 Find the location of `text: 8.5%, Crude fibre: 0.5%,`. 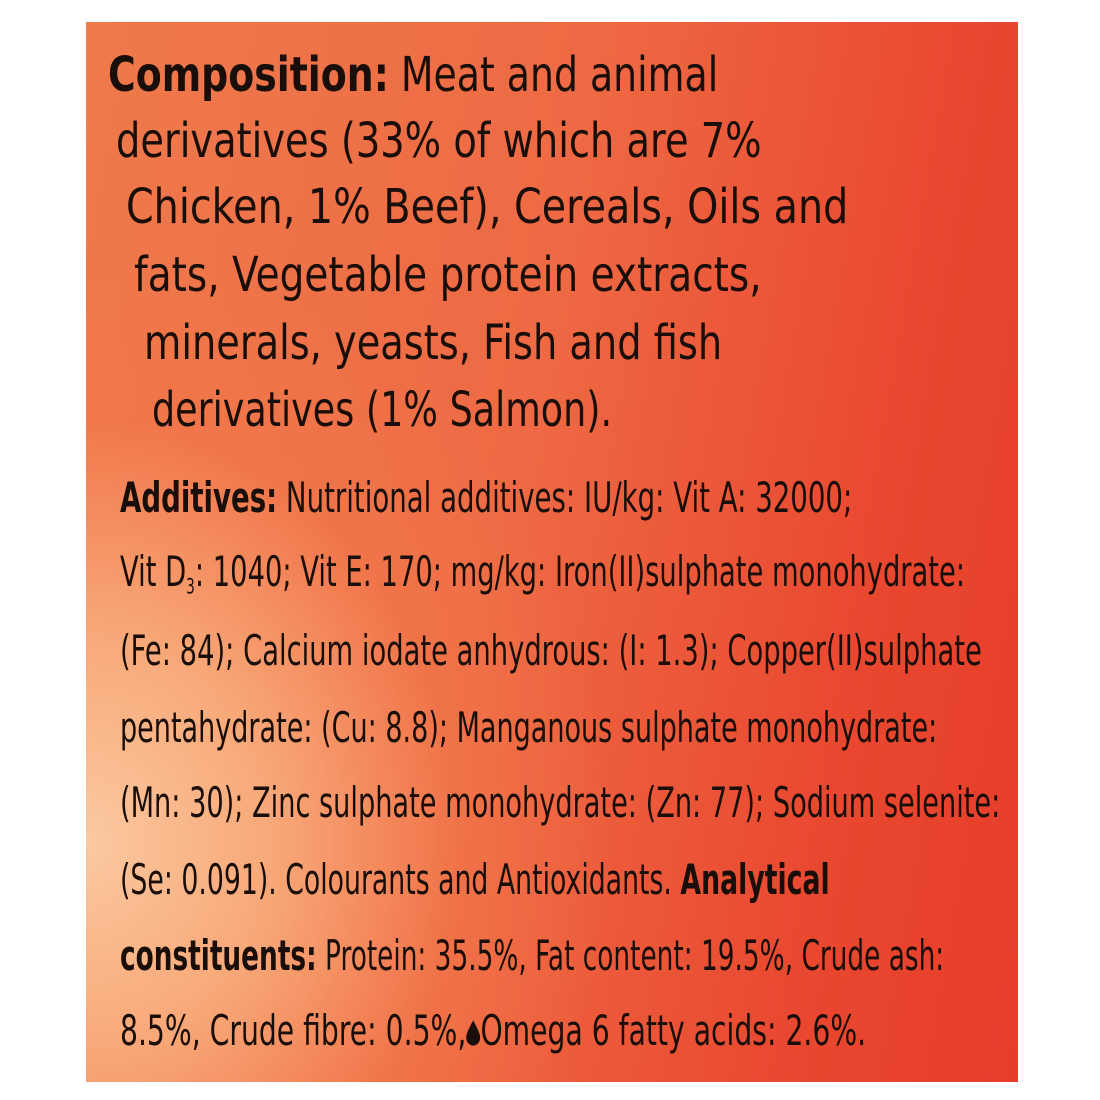

text: 8.5%, Crude fibre: 0.5%, is located at coordinates (293, 1030).